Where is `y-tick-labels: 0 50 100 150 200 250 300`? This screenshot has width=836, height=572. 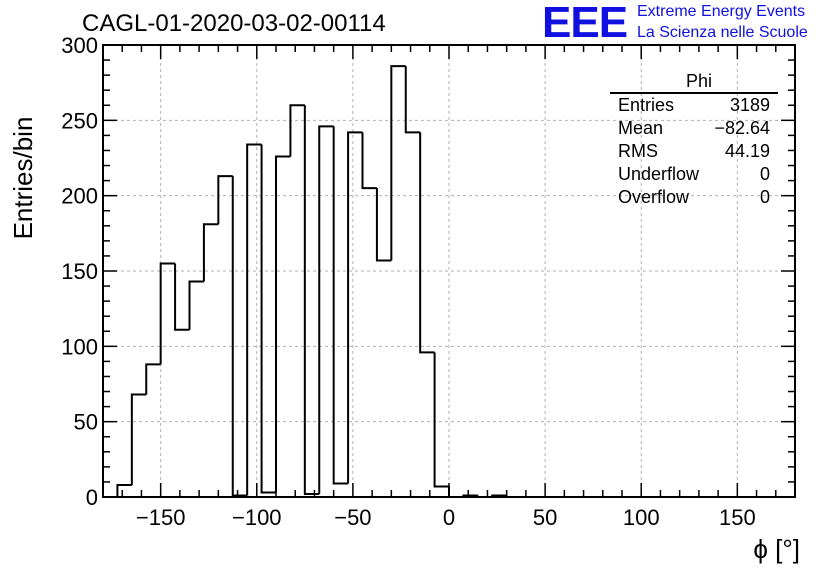
y-tick-labels: 0 50 100 150 200 250 300 is located at coordinates (79, 271).